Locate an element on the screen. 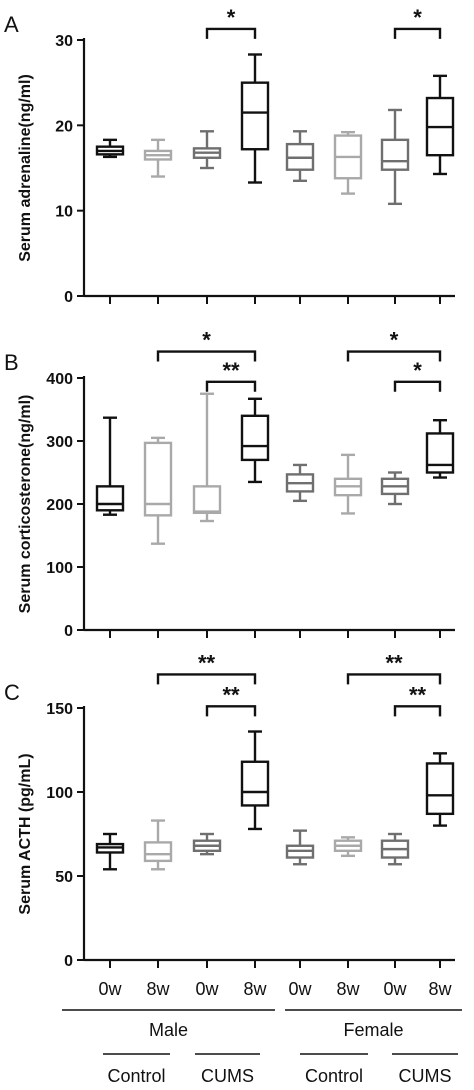  y-axis-label: Serum ACTH (pg/mL) is located at coordinates (25, 833).